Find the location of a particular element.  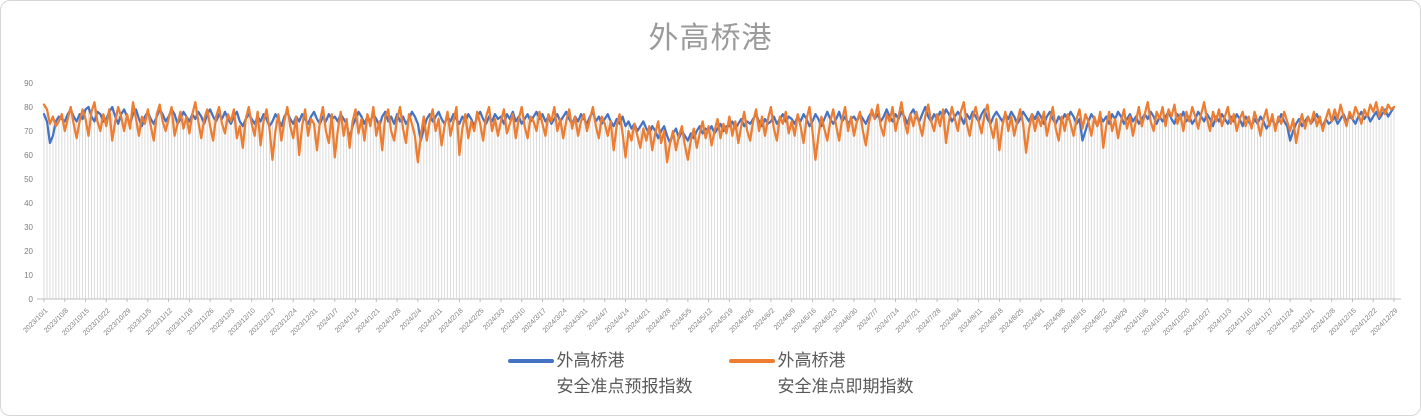

legend-label-spot-line1: 外高桥港 is located at coordinates (811, 360).